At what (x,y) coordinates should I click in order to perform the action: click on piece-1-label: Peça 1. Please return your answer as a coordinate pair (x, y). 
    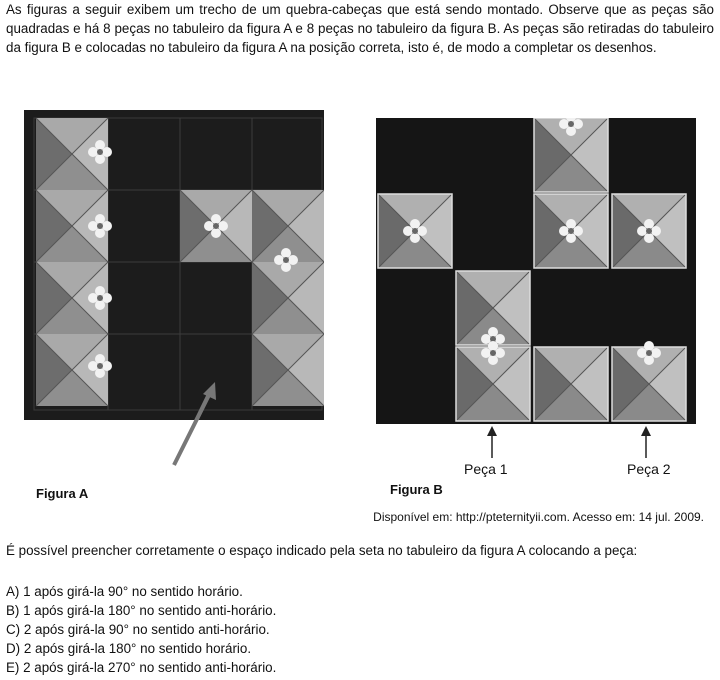
    Looking at the image, I should click on (486, 469).